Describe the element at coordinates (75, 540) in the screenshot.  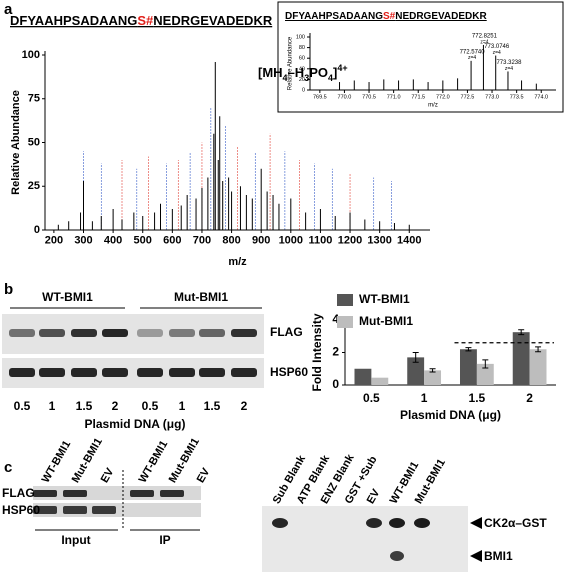
I see `group-label: Input` at that location.